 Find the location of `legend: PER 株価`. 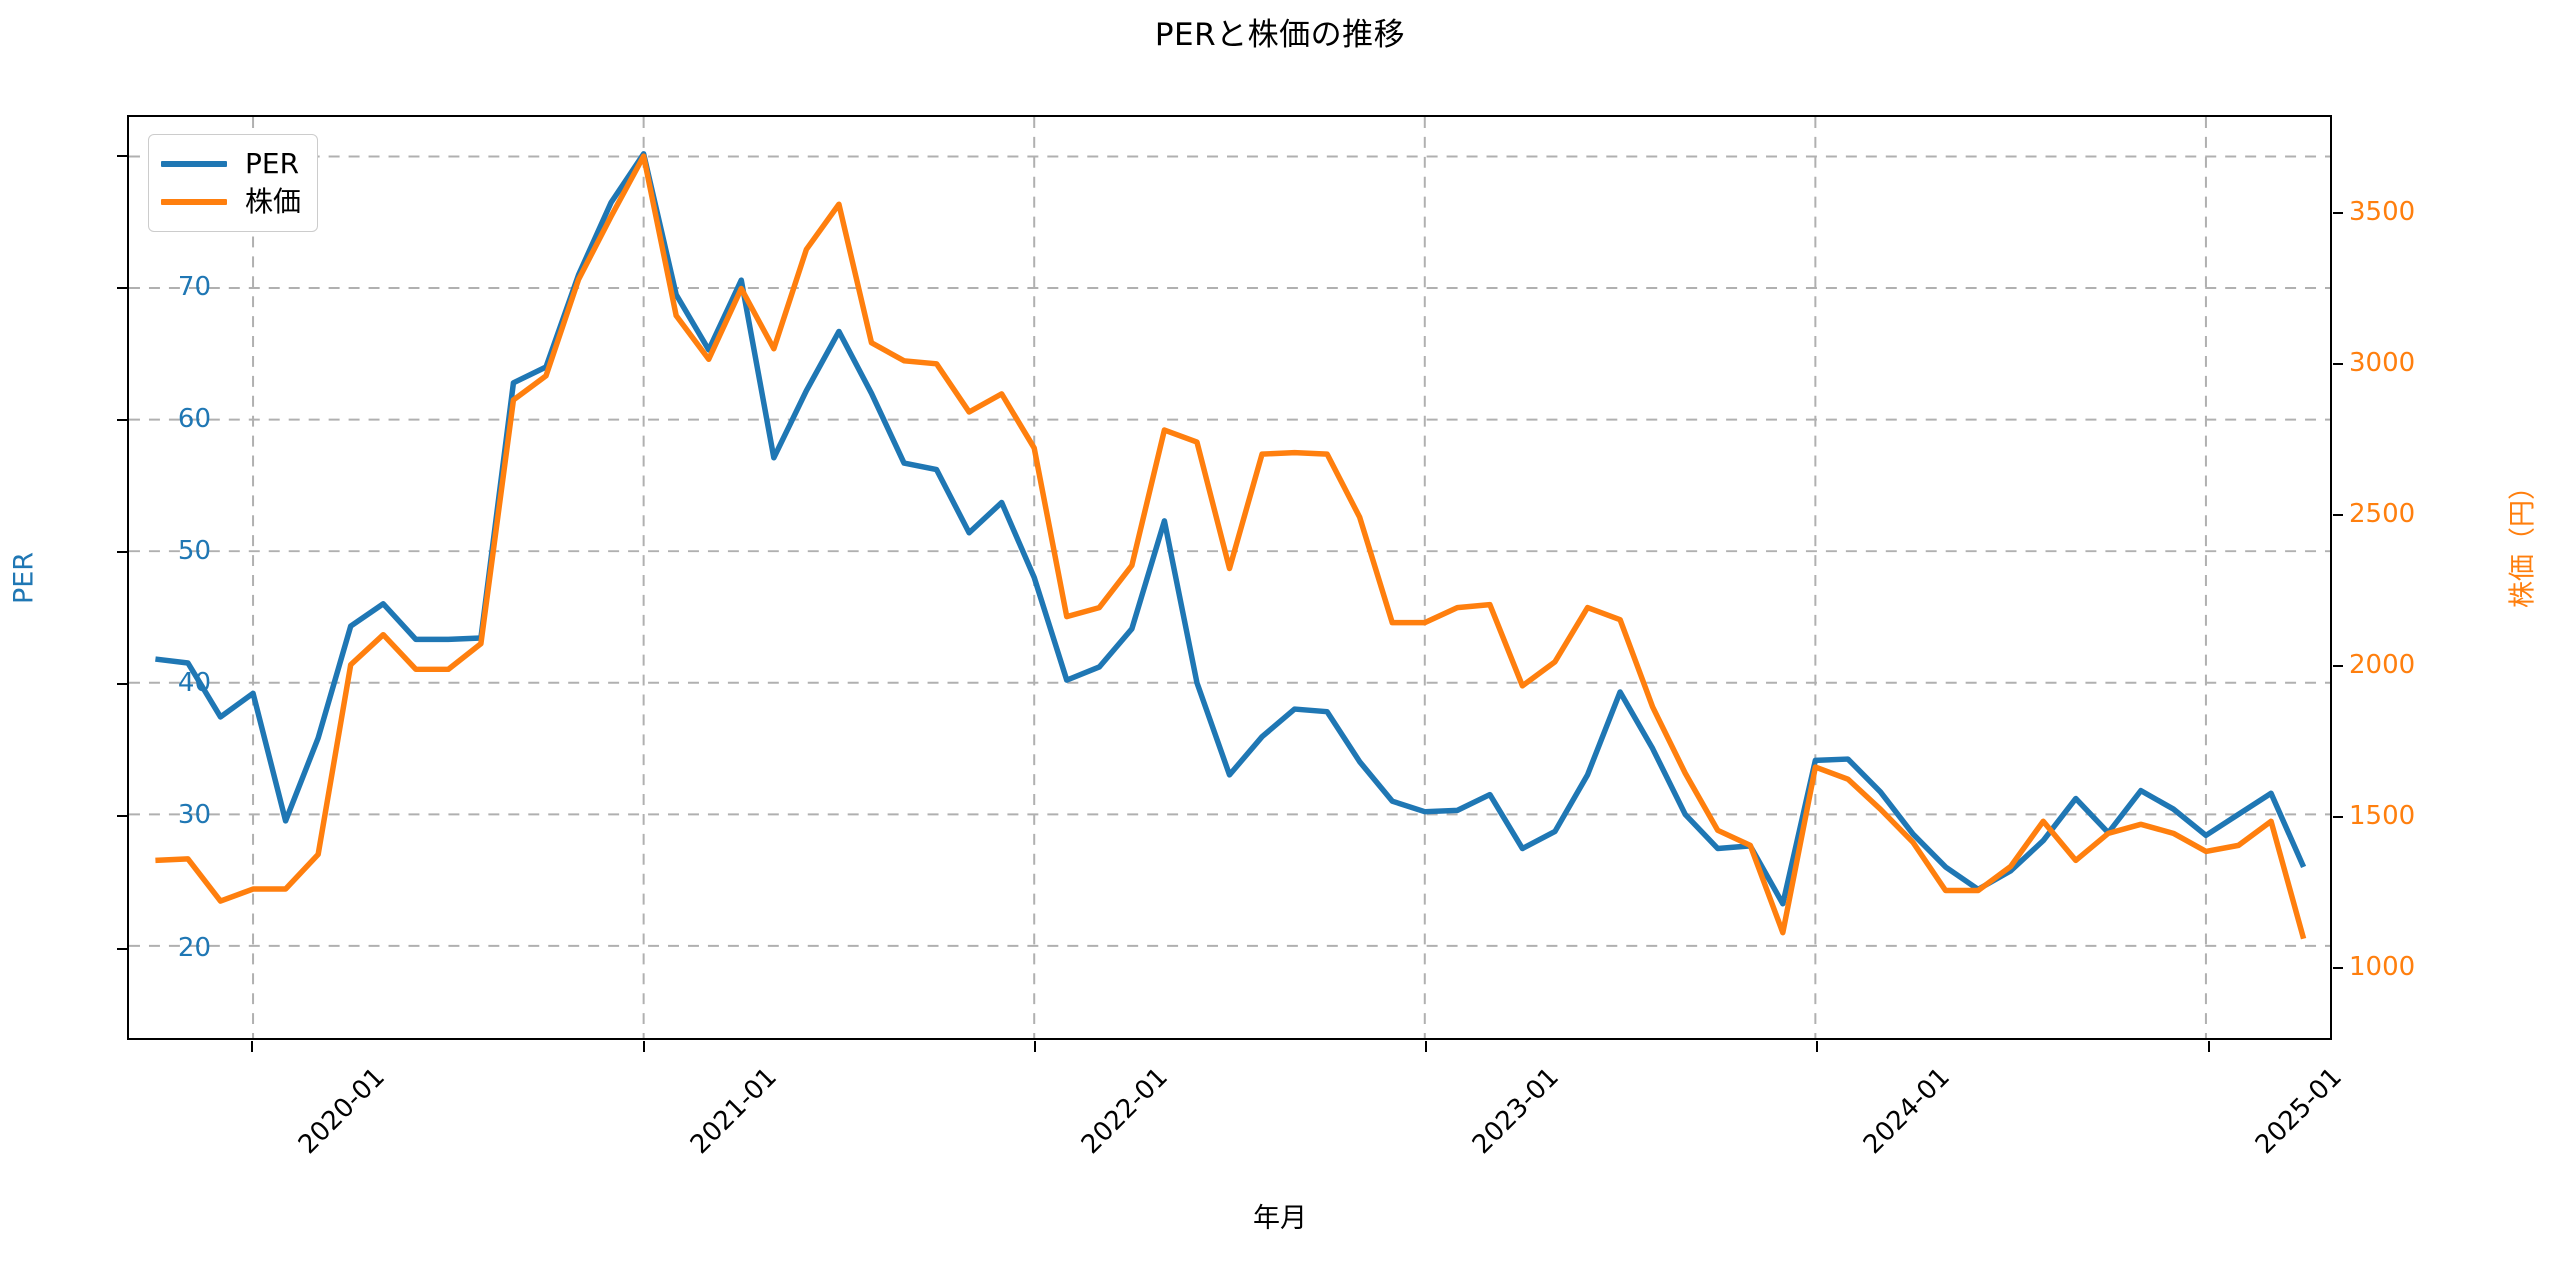

legend: PER 株価 is located at coordinates (233, 183).